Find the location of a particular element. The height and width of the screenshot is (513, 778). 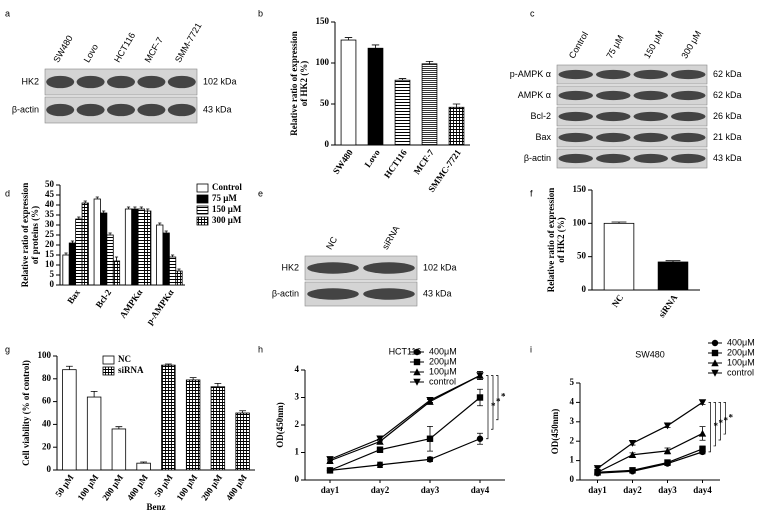

lane-label: Control is located at coordinates (578, 45).